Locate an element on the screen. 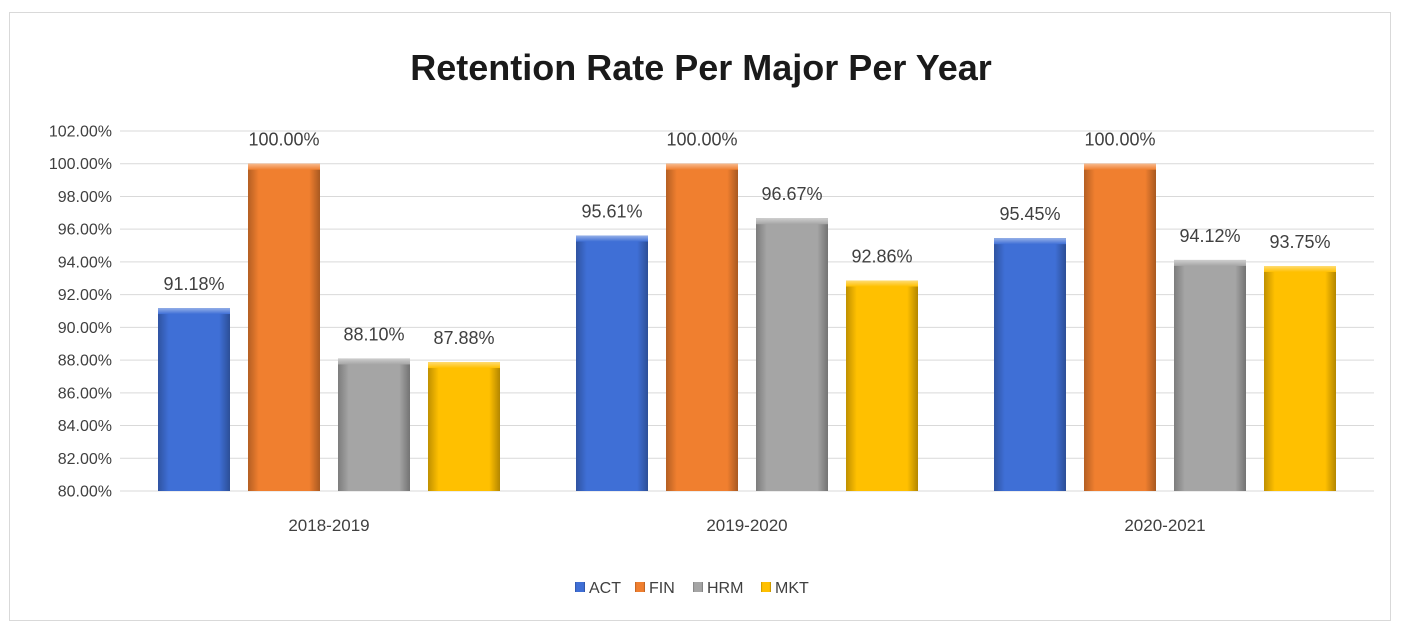 The height and width of the screenshot is (630, 1402). legend-item-fin: FIN is located at coordinates (655, 588).